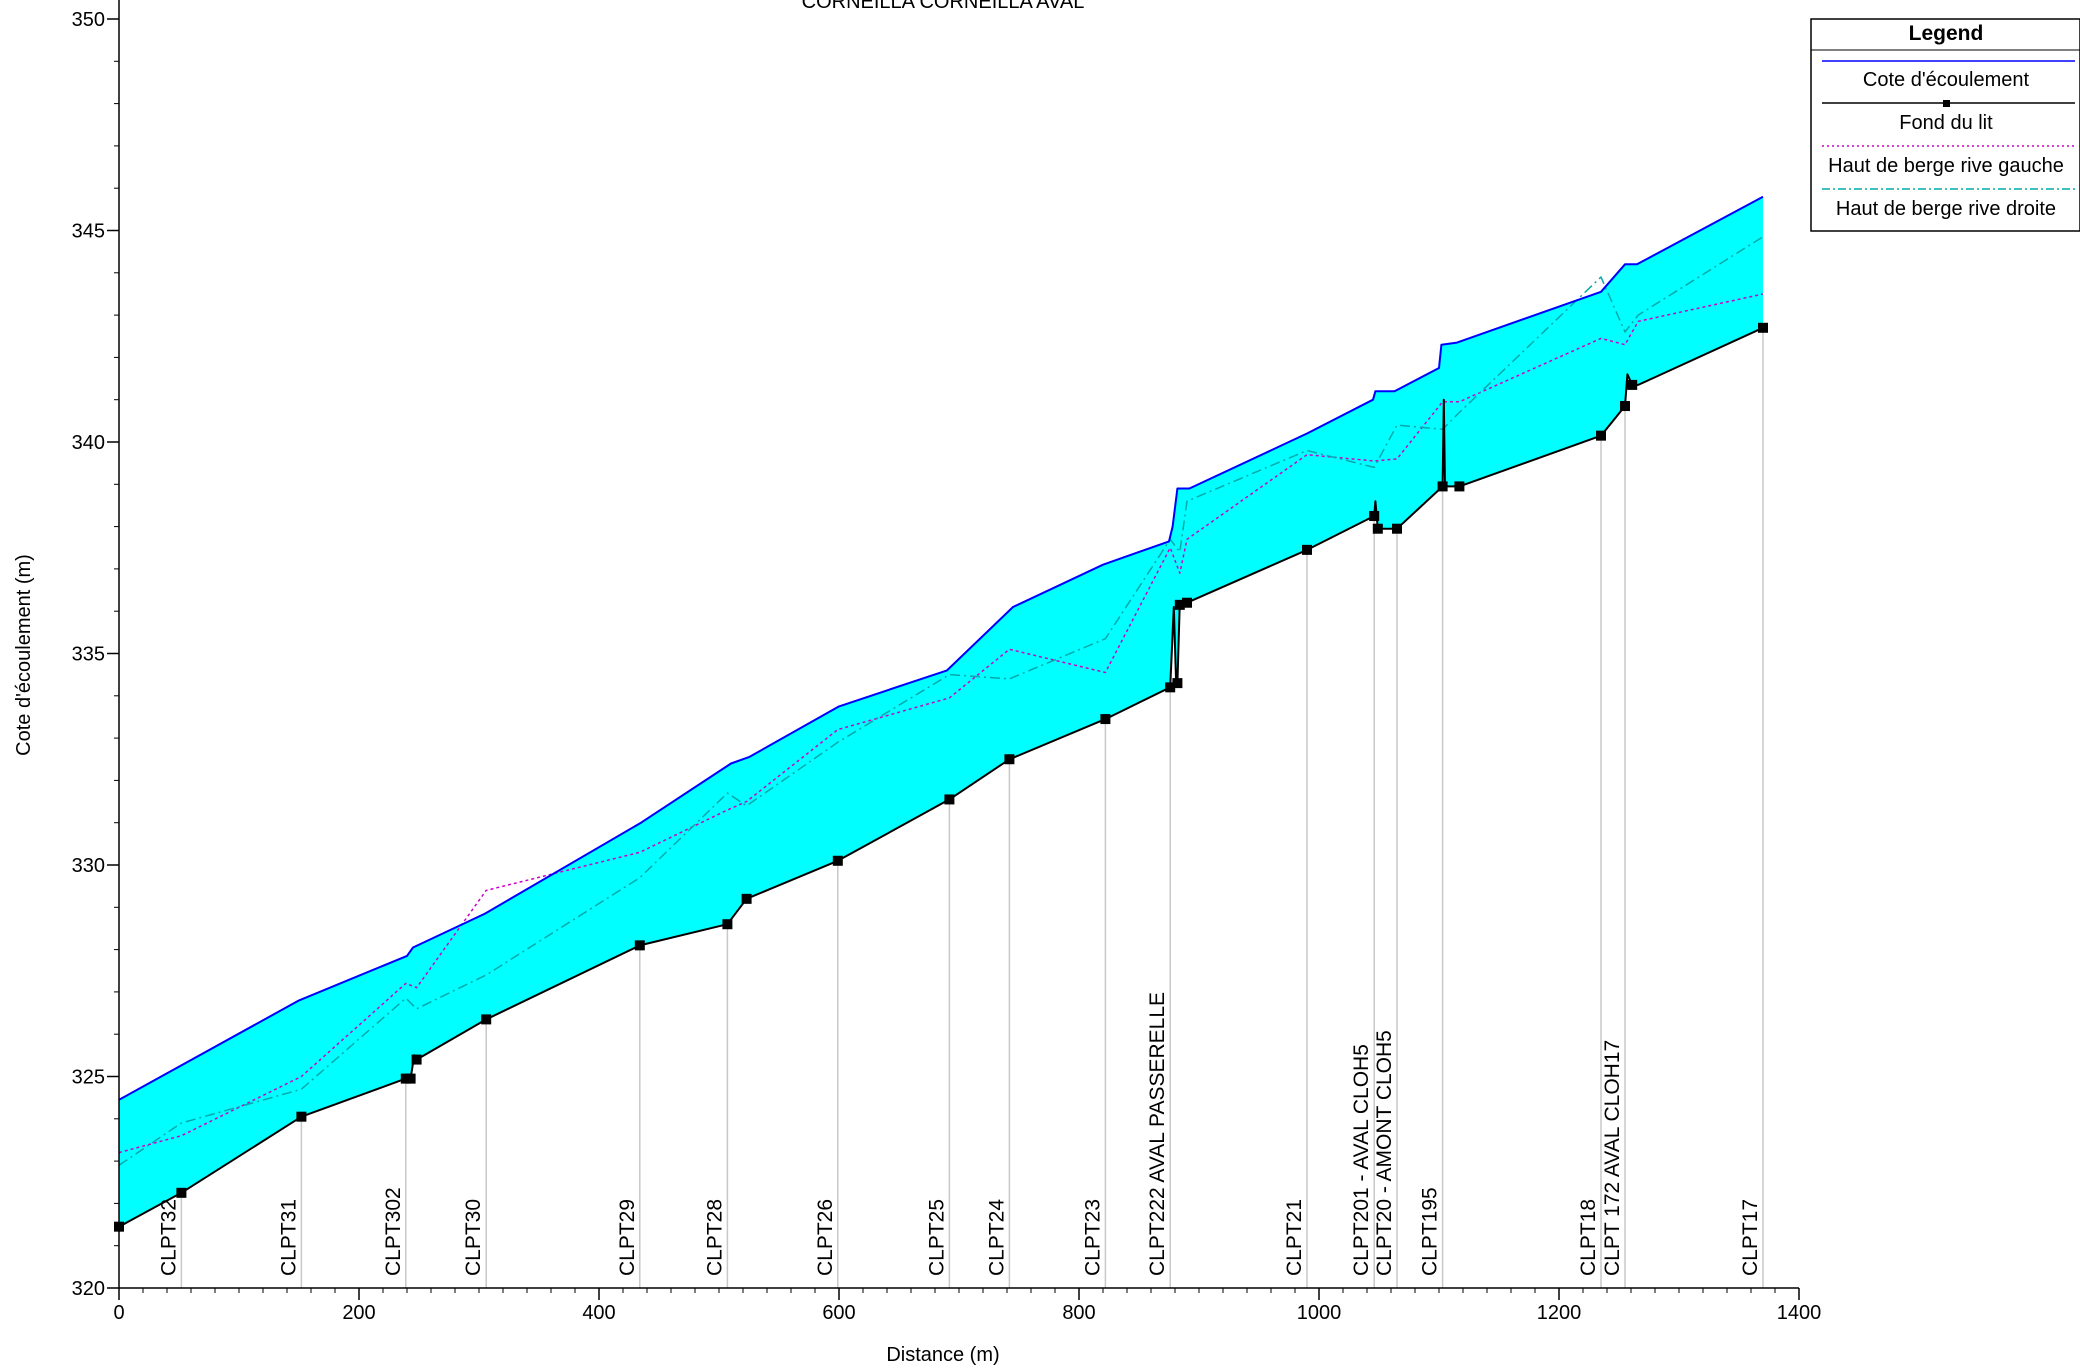 The width and height of the screenshot is (2080, 1371). I want to click on x-tick-label-6: 1200, so click(1559, 1313).